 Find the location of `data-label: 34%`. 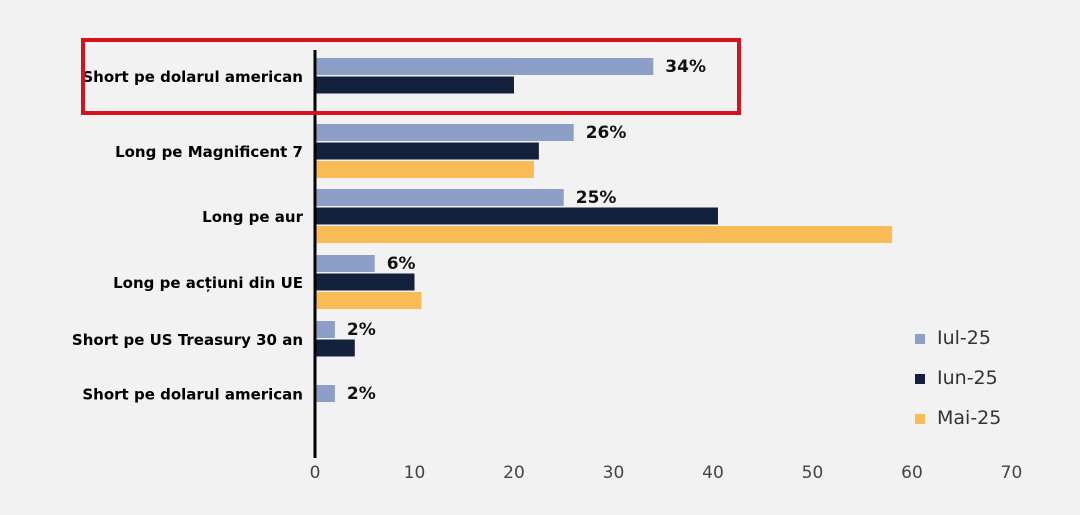

data-label: 34% is located at coordinates (685, 67).